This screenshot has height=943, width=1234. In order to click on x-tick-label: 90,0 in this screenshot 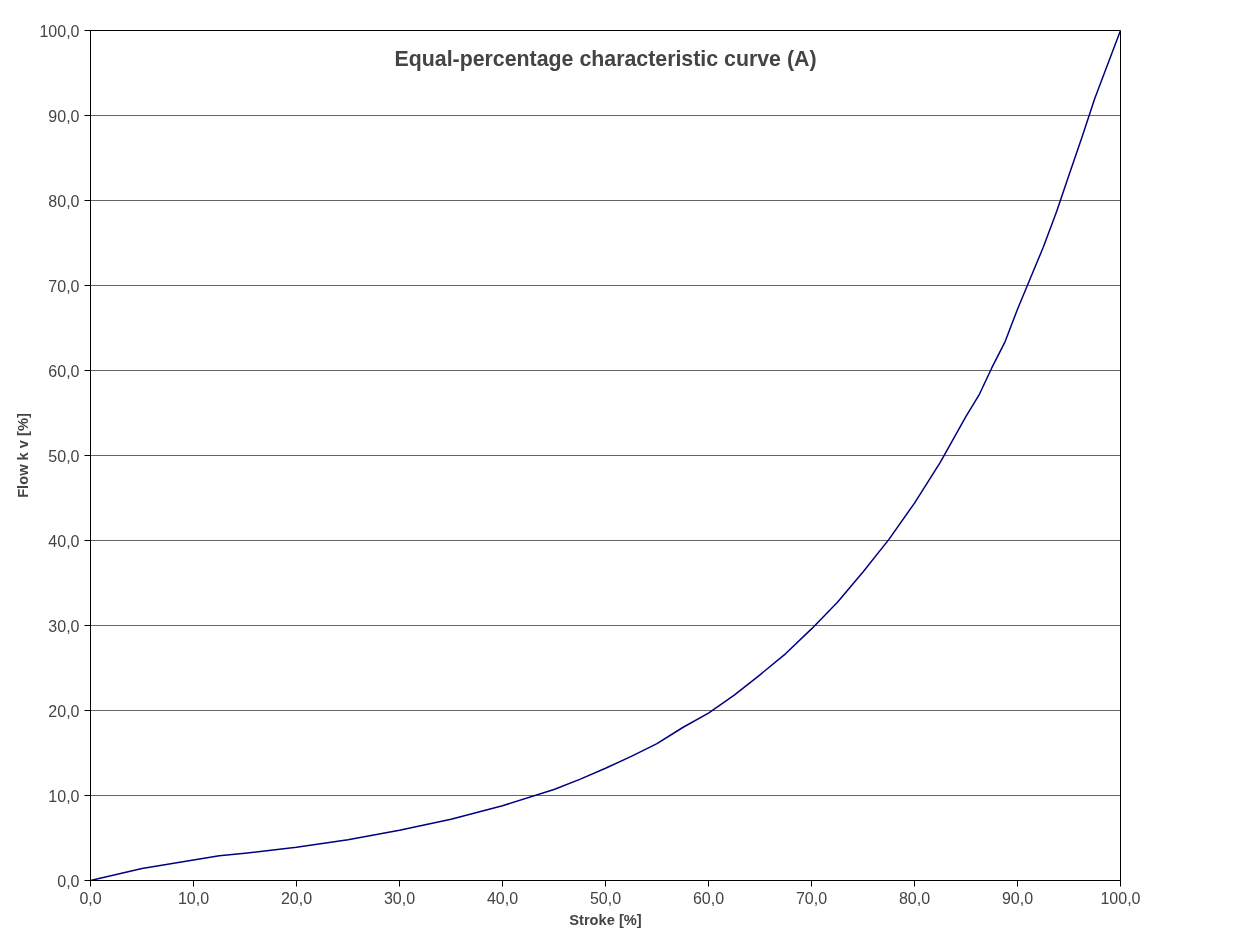, I will do `click(1017, 898)`.